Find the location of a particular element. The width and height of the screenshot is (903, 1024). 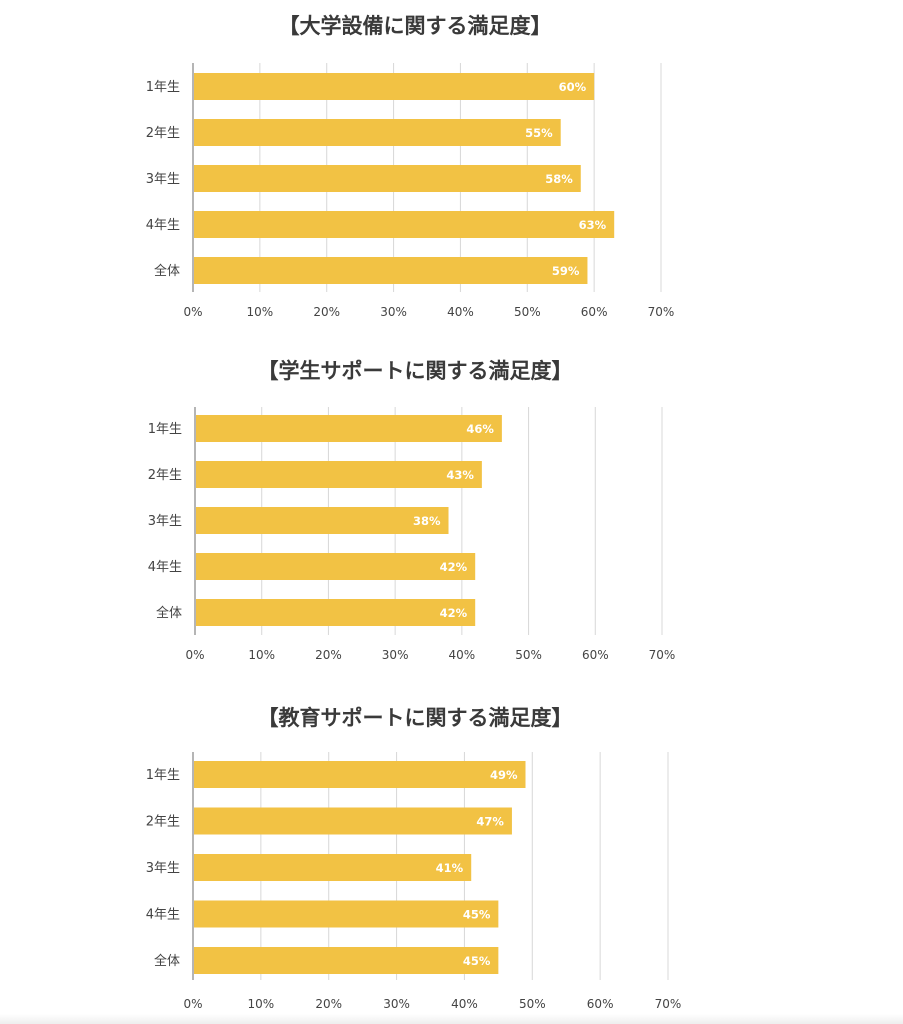

data-label: 41% is located at coordinates (450, 868).